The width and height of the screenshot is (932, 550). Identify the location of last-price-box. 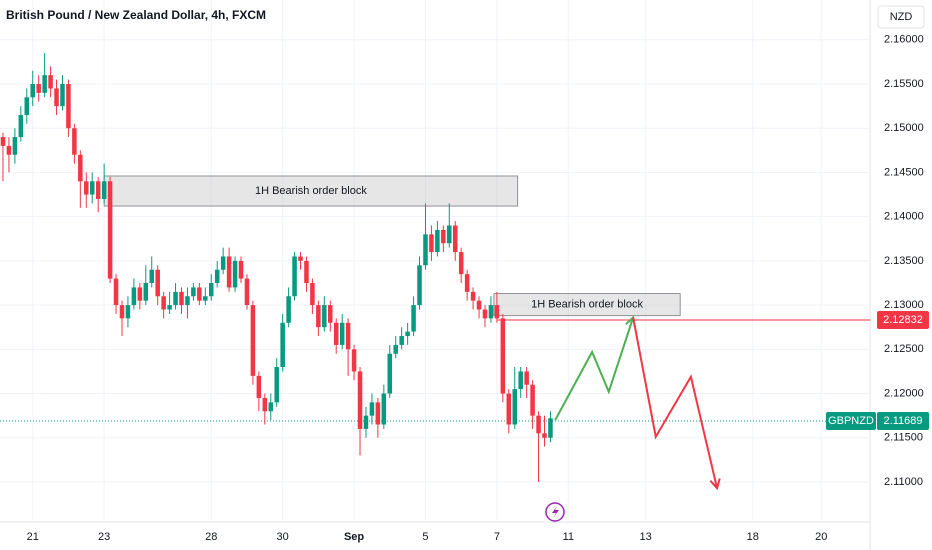
(903, 421).